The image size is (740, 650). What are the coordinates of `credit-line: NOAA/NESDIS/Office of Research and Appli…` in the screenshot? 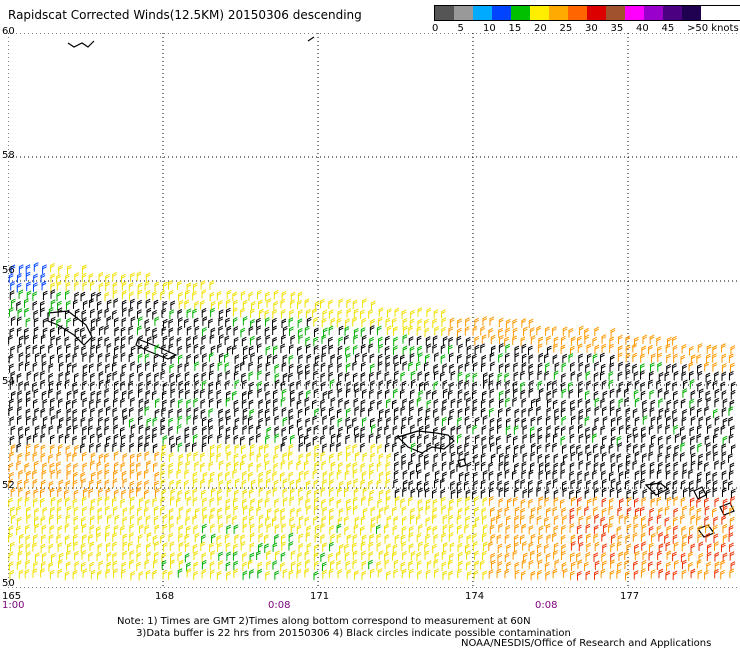 It's located at (586, 643).